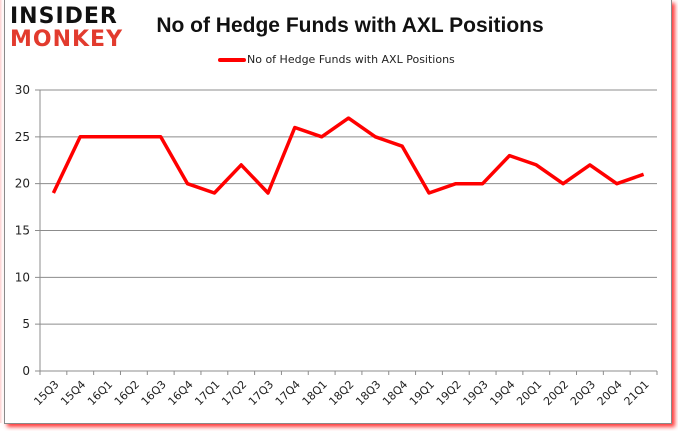 This screenshot has width=678, height=431. What do you see at coordinates (395, 393) in the screenshot?
I see `x-tick-label: 18Q4` at bounding box center [395, 393].